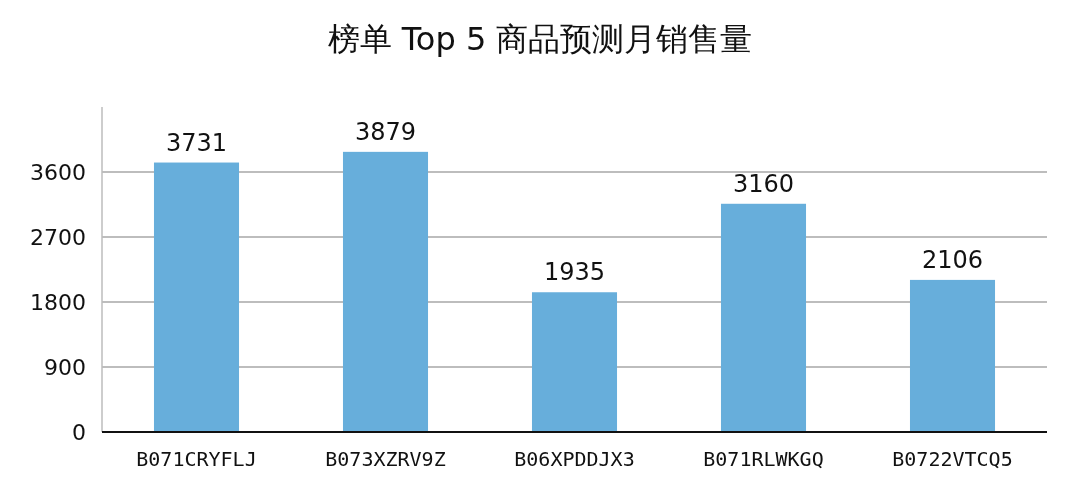  What do you see at coordinates (58, 237) in the screenshot?
I see `y-tick-label: 2700` at bounding box center [58, 237].